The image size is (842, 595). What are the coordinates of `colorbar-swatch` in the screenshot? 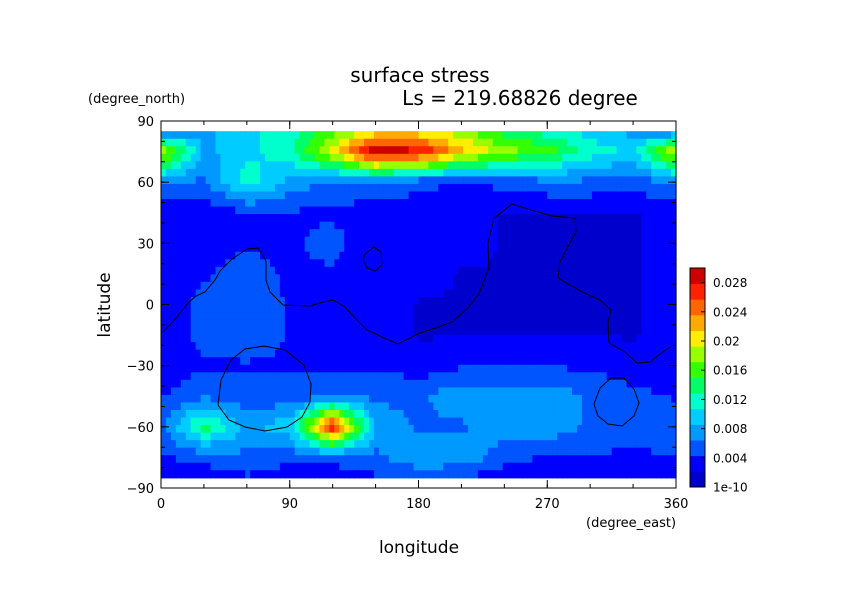 It's located at (697, 338).